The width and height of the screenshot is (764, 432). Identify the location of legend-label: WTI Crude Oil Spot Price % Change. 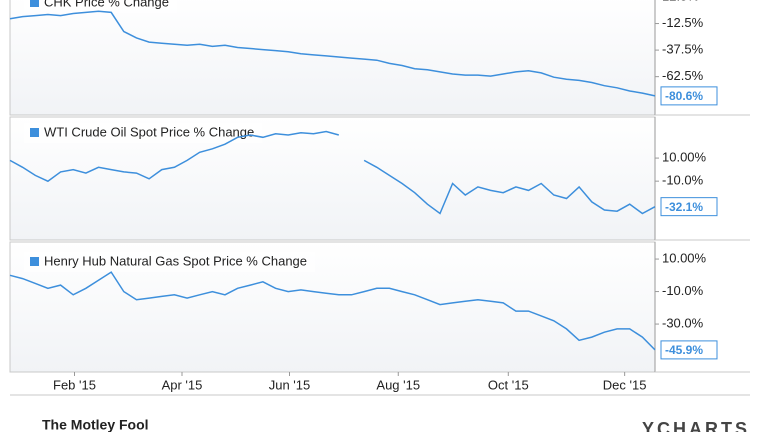
(149, 131).